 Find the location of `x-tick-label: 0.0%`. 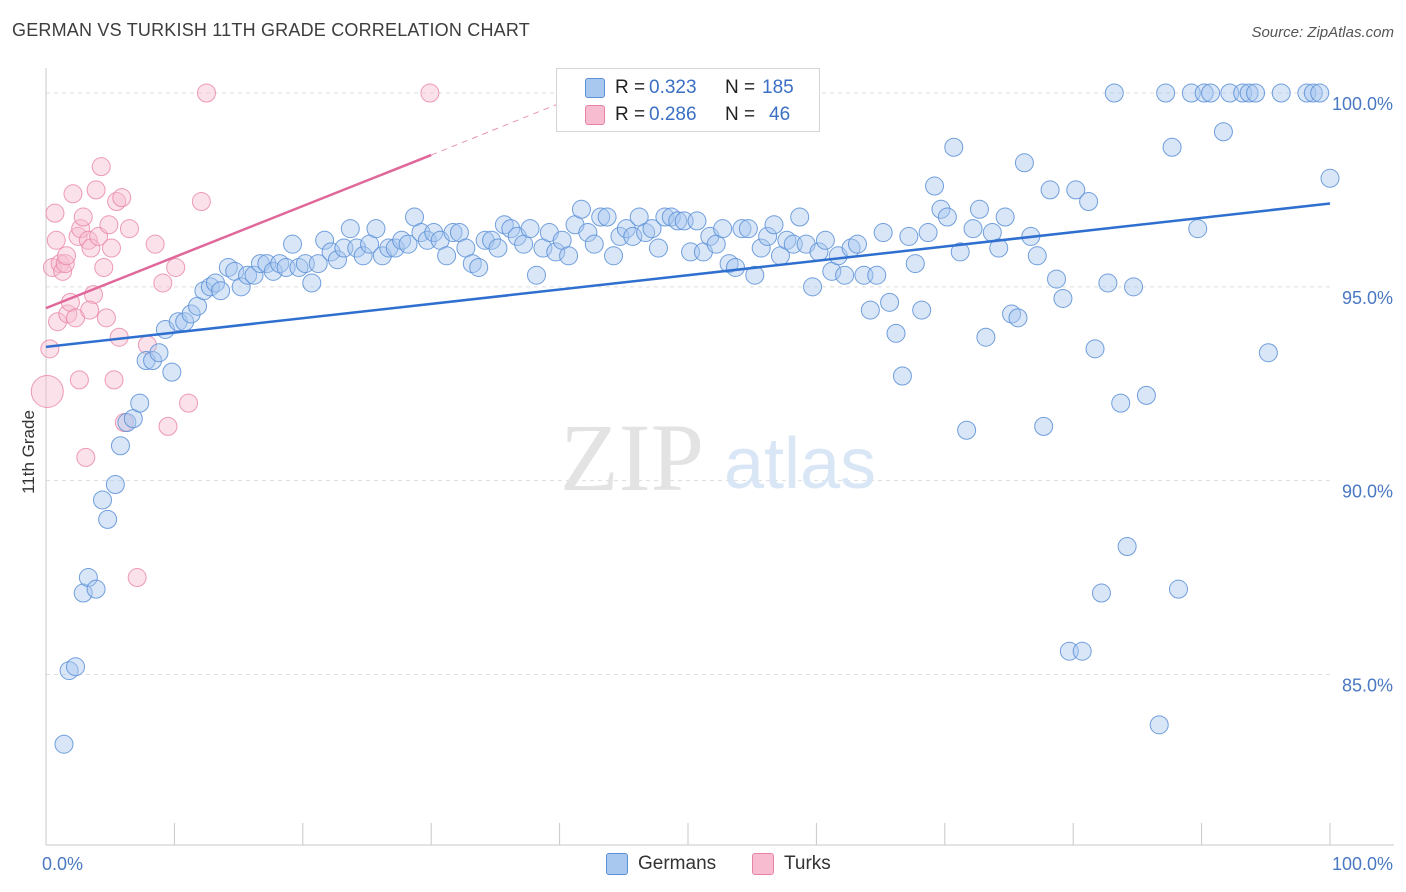

x-tick-label: 0.0% is located at coordinates (62, 864).